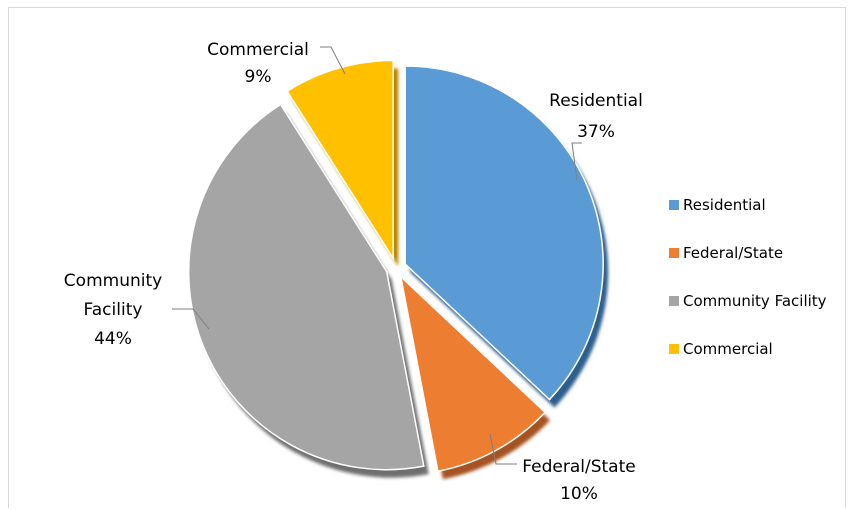 This screenshot has width=854, height=510. I want to click on data-label-value-residential: 37%, so click(596, 132).